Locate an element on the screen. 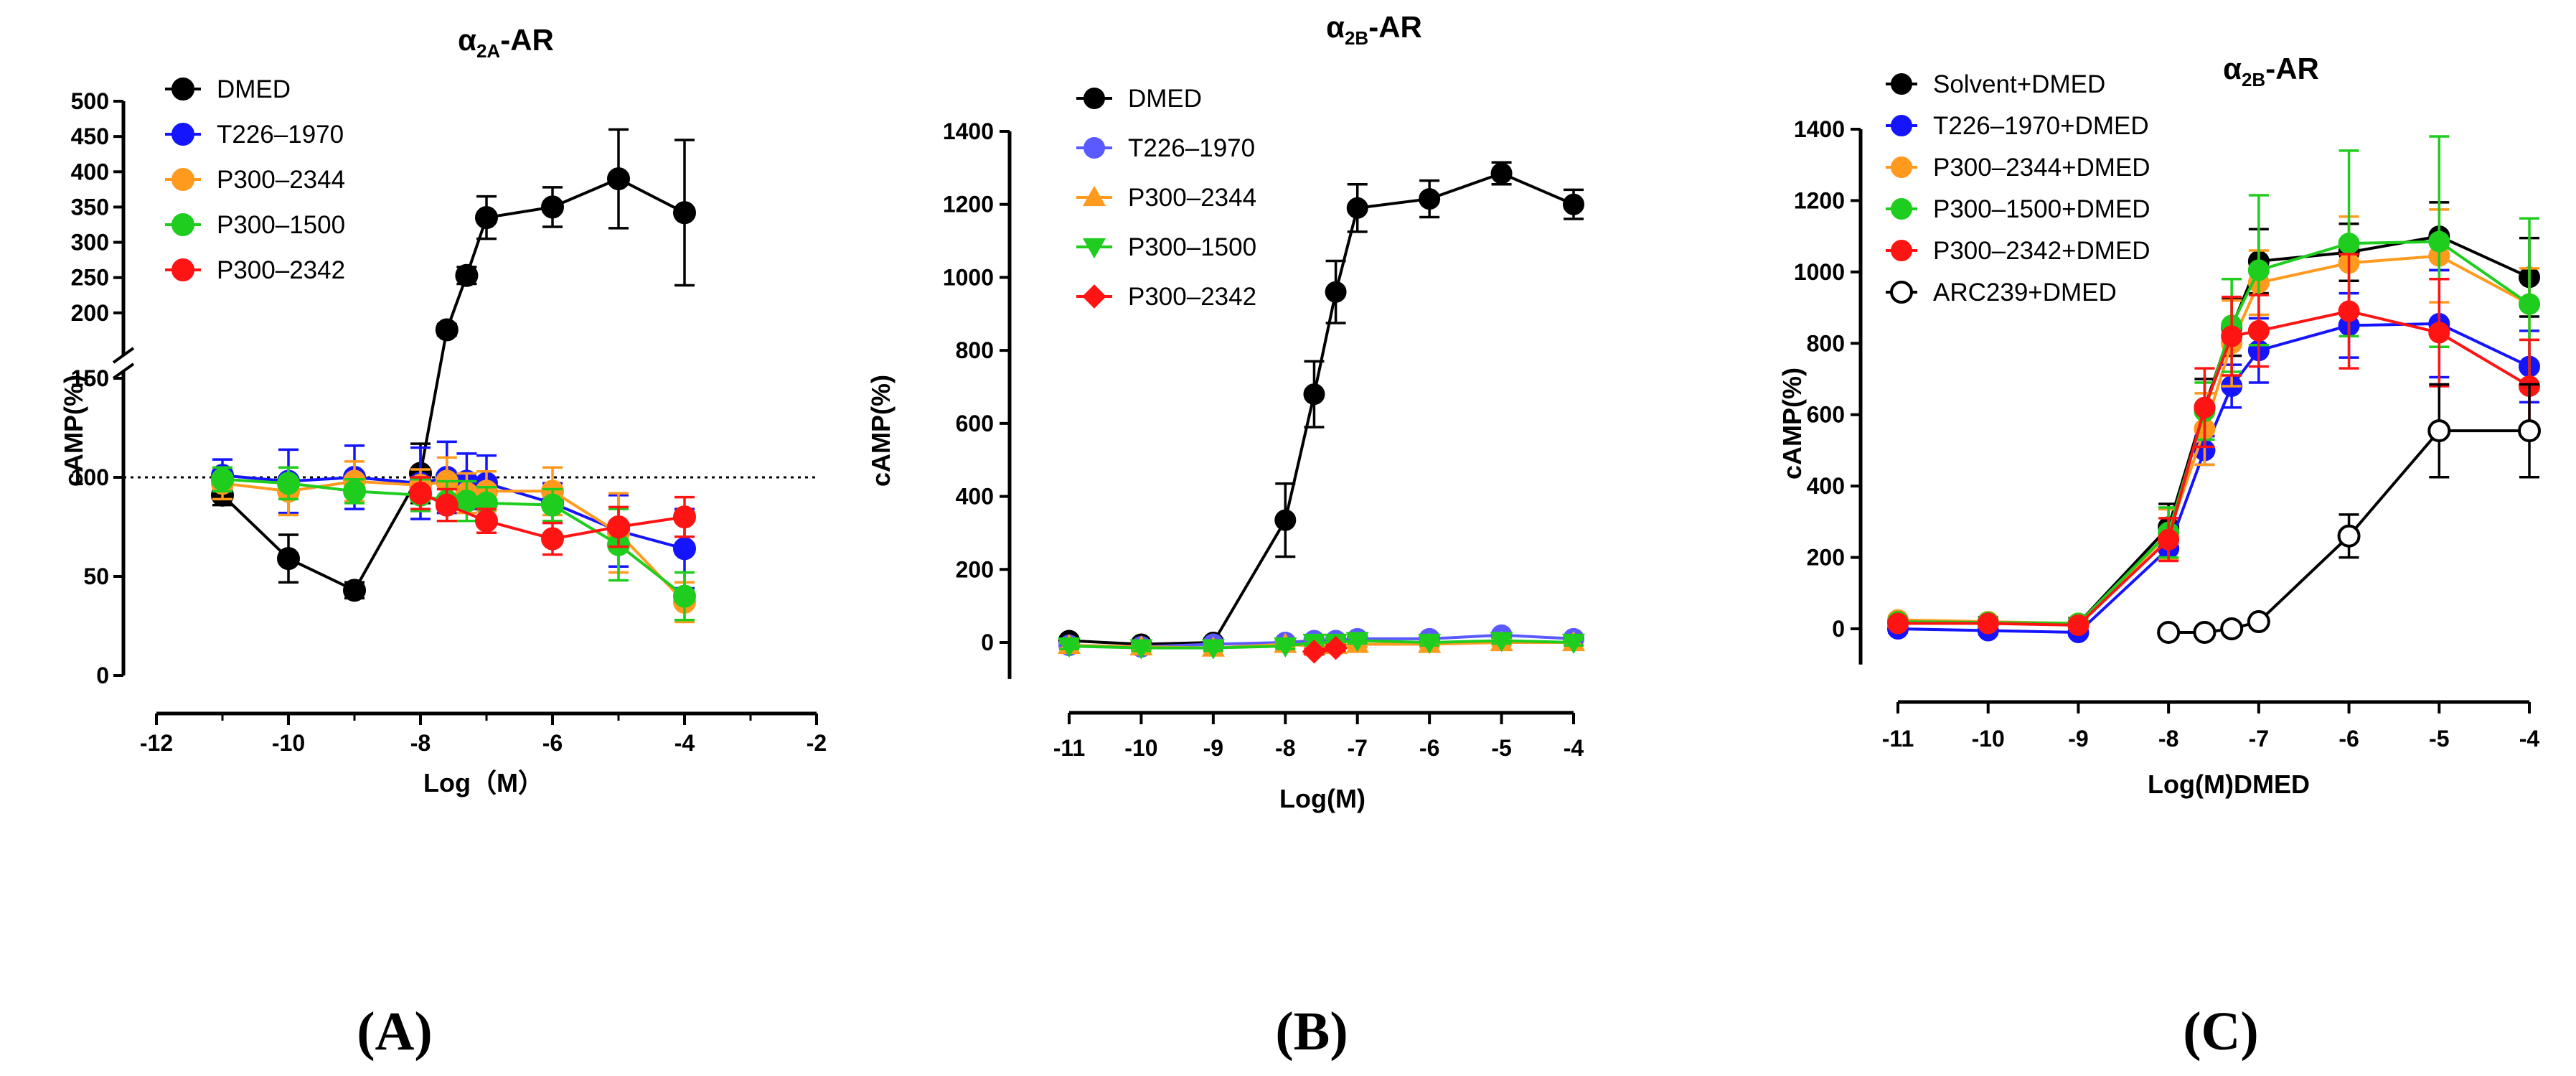 Image resolution: width=2576 pixels, height=1076 pixels. legend-label: P300–2342+DMED is located at coordinates (2041, 251).